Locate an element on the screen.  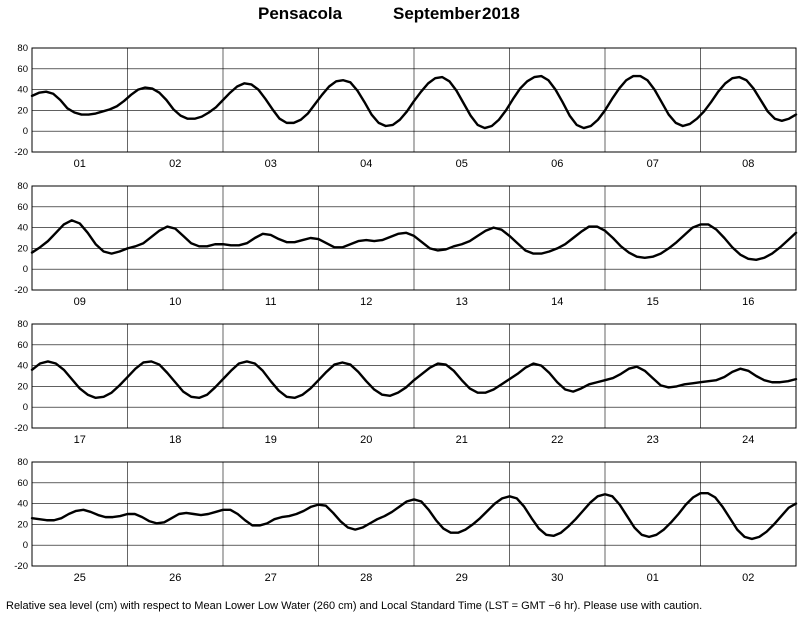
x-day-label: 19 is located at coordinates (271, 440).